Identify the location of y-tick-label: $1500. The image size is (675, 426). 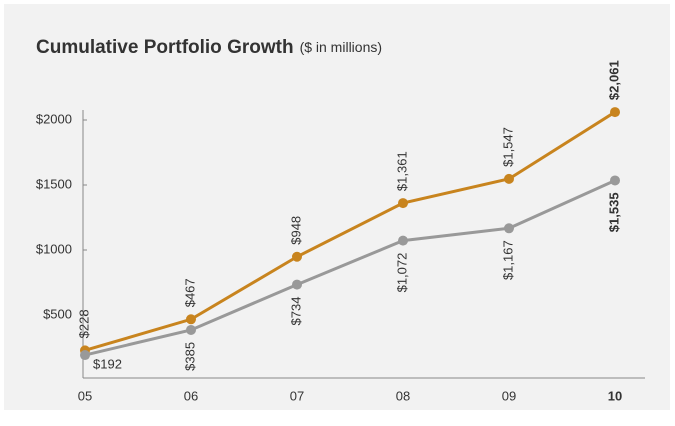
(54, 183).